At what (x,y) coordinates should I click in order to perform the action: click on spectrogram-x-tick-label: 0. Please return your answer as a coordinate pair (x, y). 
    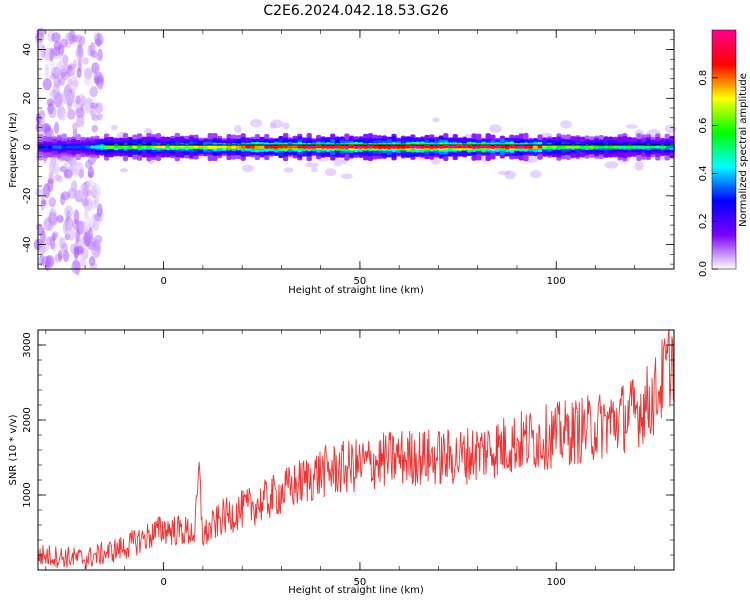
    Looking at the image, I should click on (163, 281).